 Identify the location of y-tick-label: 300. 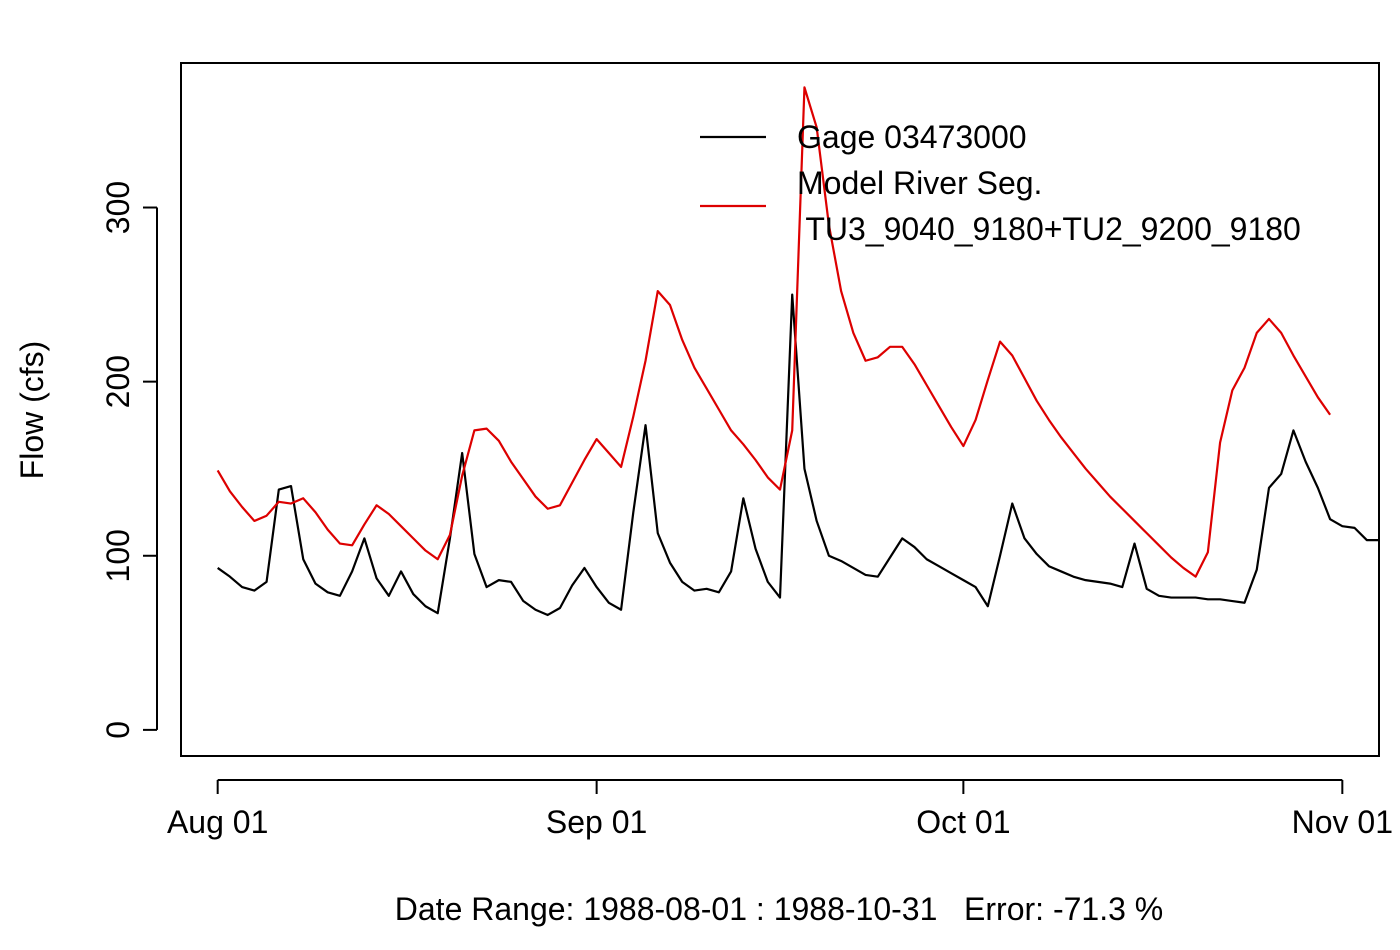
(118, 207).